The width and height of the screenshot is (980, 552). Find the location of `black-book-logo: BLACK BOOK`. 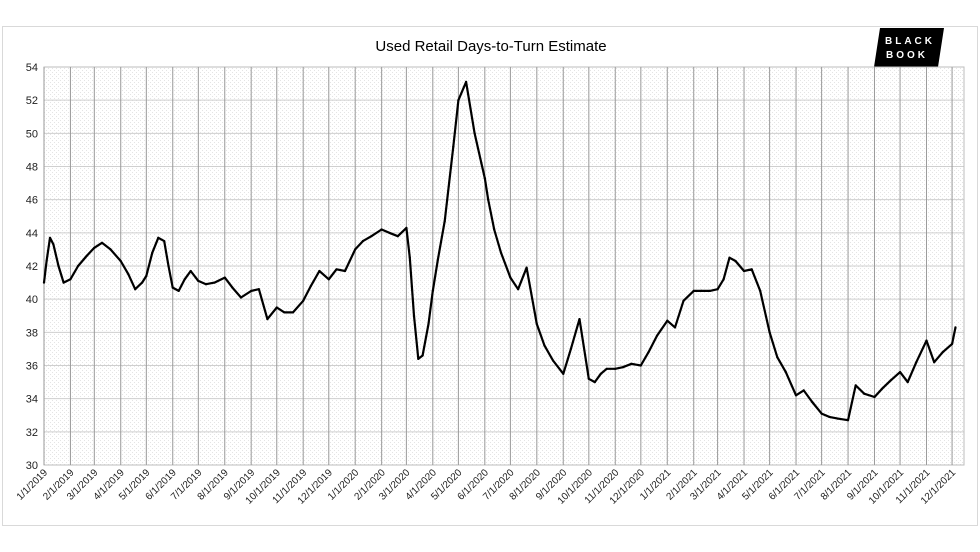

black-book-logo: BLACK BOOK is located at coordinates (909, 47).